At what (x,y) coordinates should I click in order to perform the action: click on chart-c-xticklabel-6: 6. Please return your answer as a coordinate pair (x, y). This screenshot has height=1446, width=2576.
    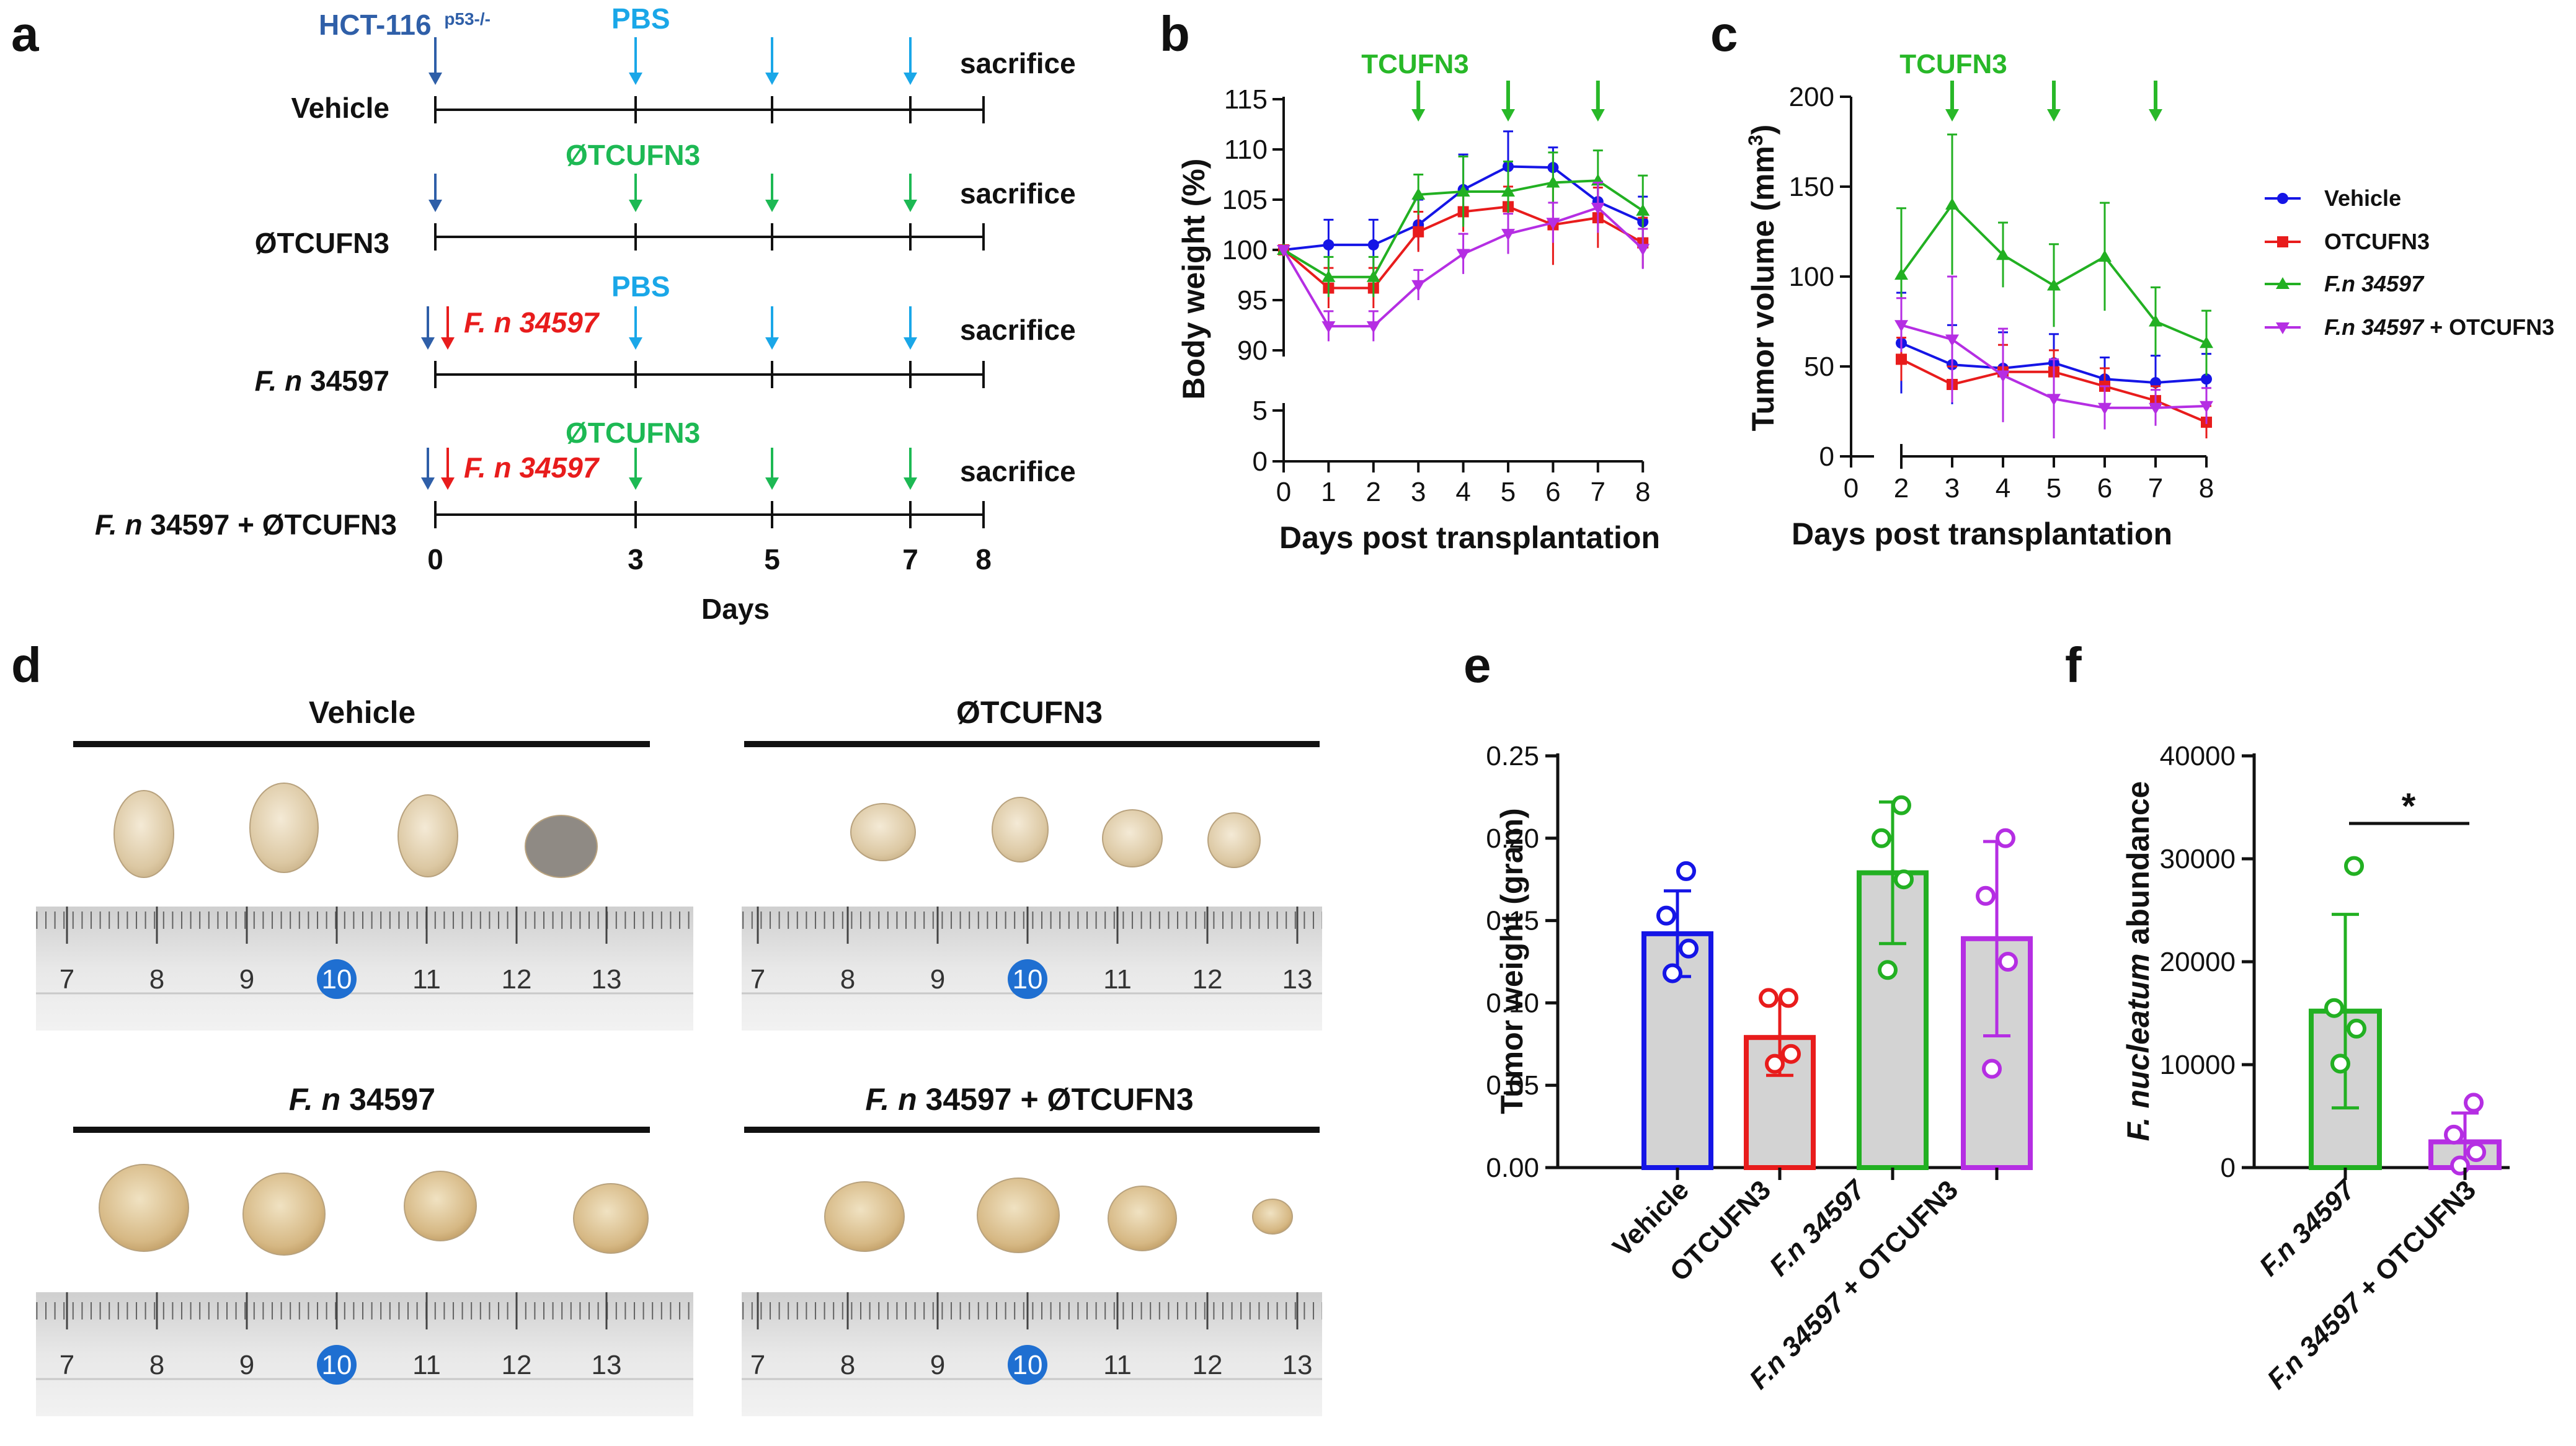
    Looking at the image, I should click on (2104, 488).